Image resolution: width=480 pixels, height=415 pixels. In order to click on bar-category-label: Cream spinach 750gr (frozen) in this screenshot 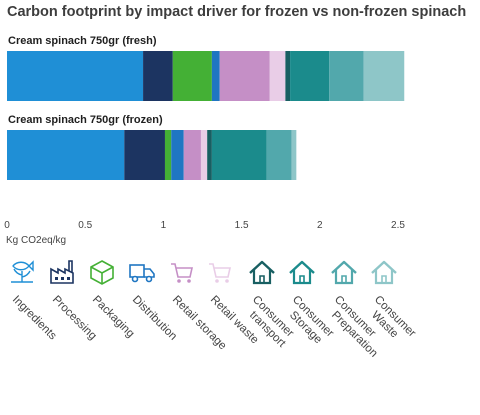, I will do `click(85, 120)`.